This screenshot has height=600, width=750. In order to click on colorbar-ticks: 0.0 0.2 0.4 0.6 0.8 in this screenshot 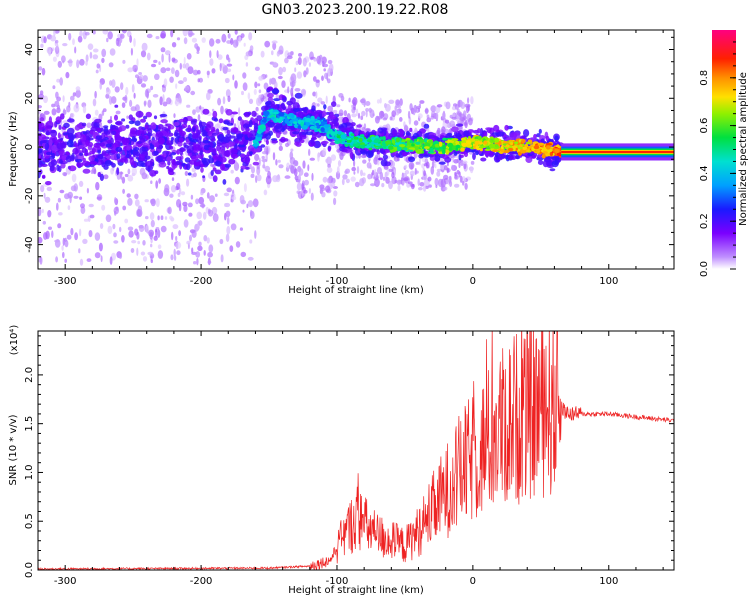, I will do `click(717, 159)`.